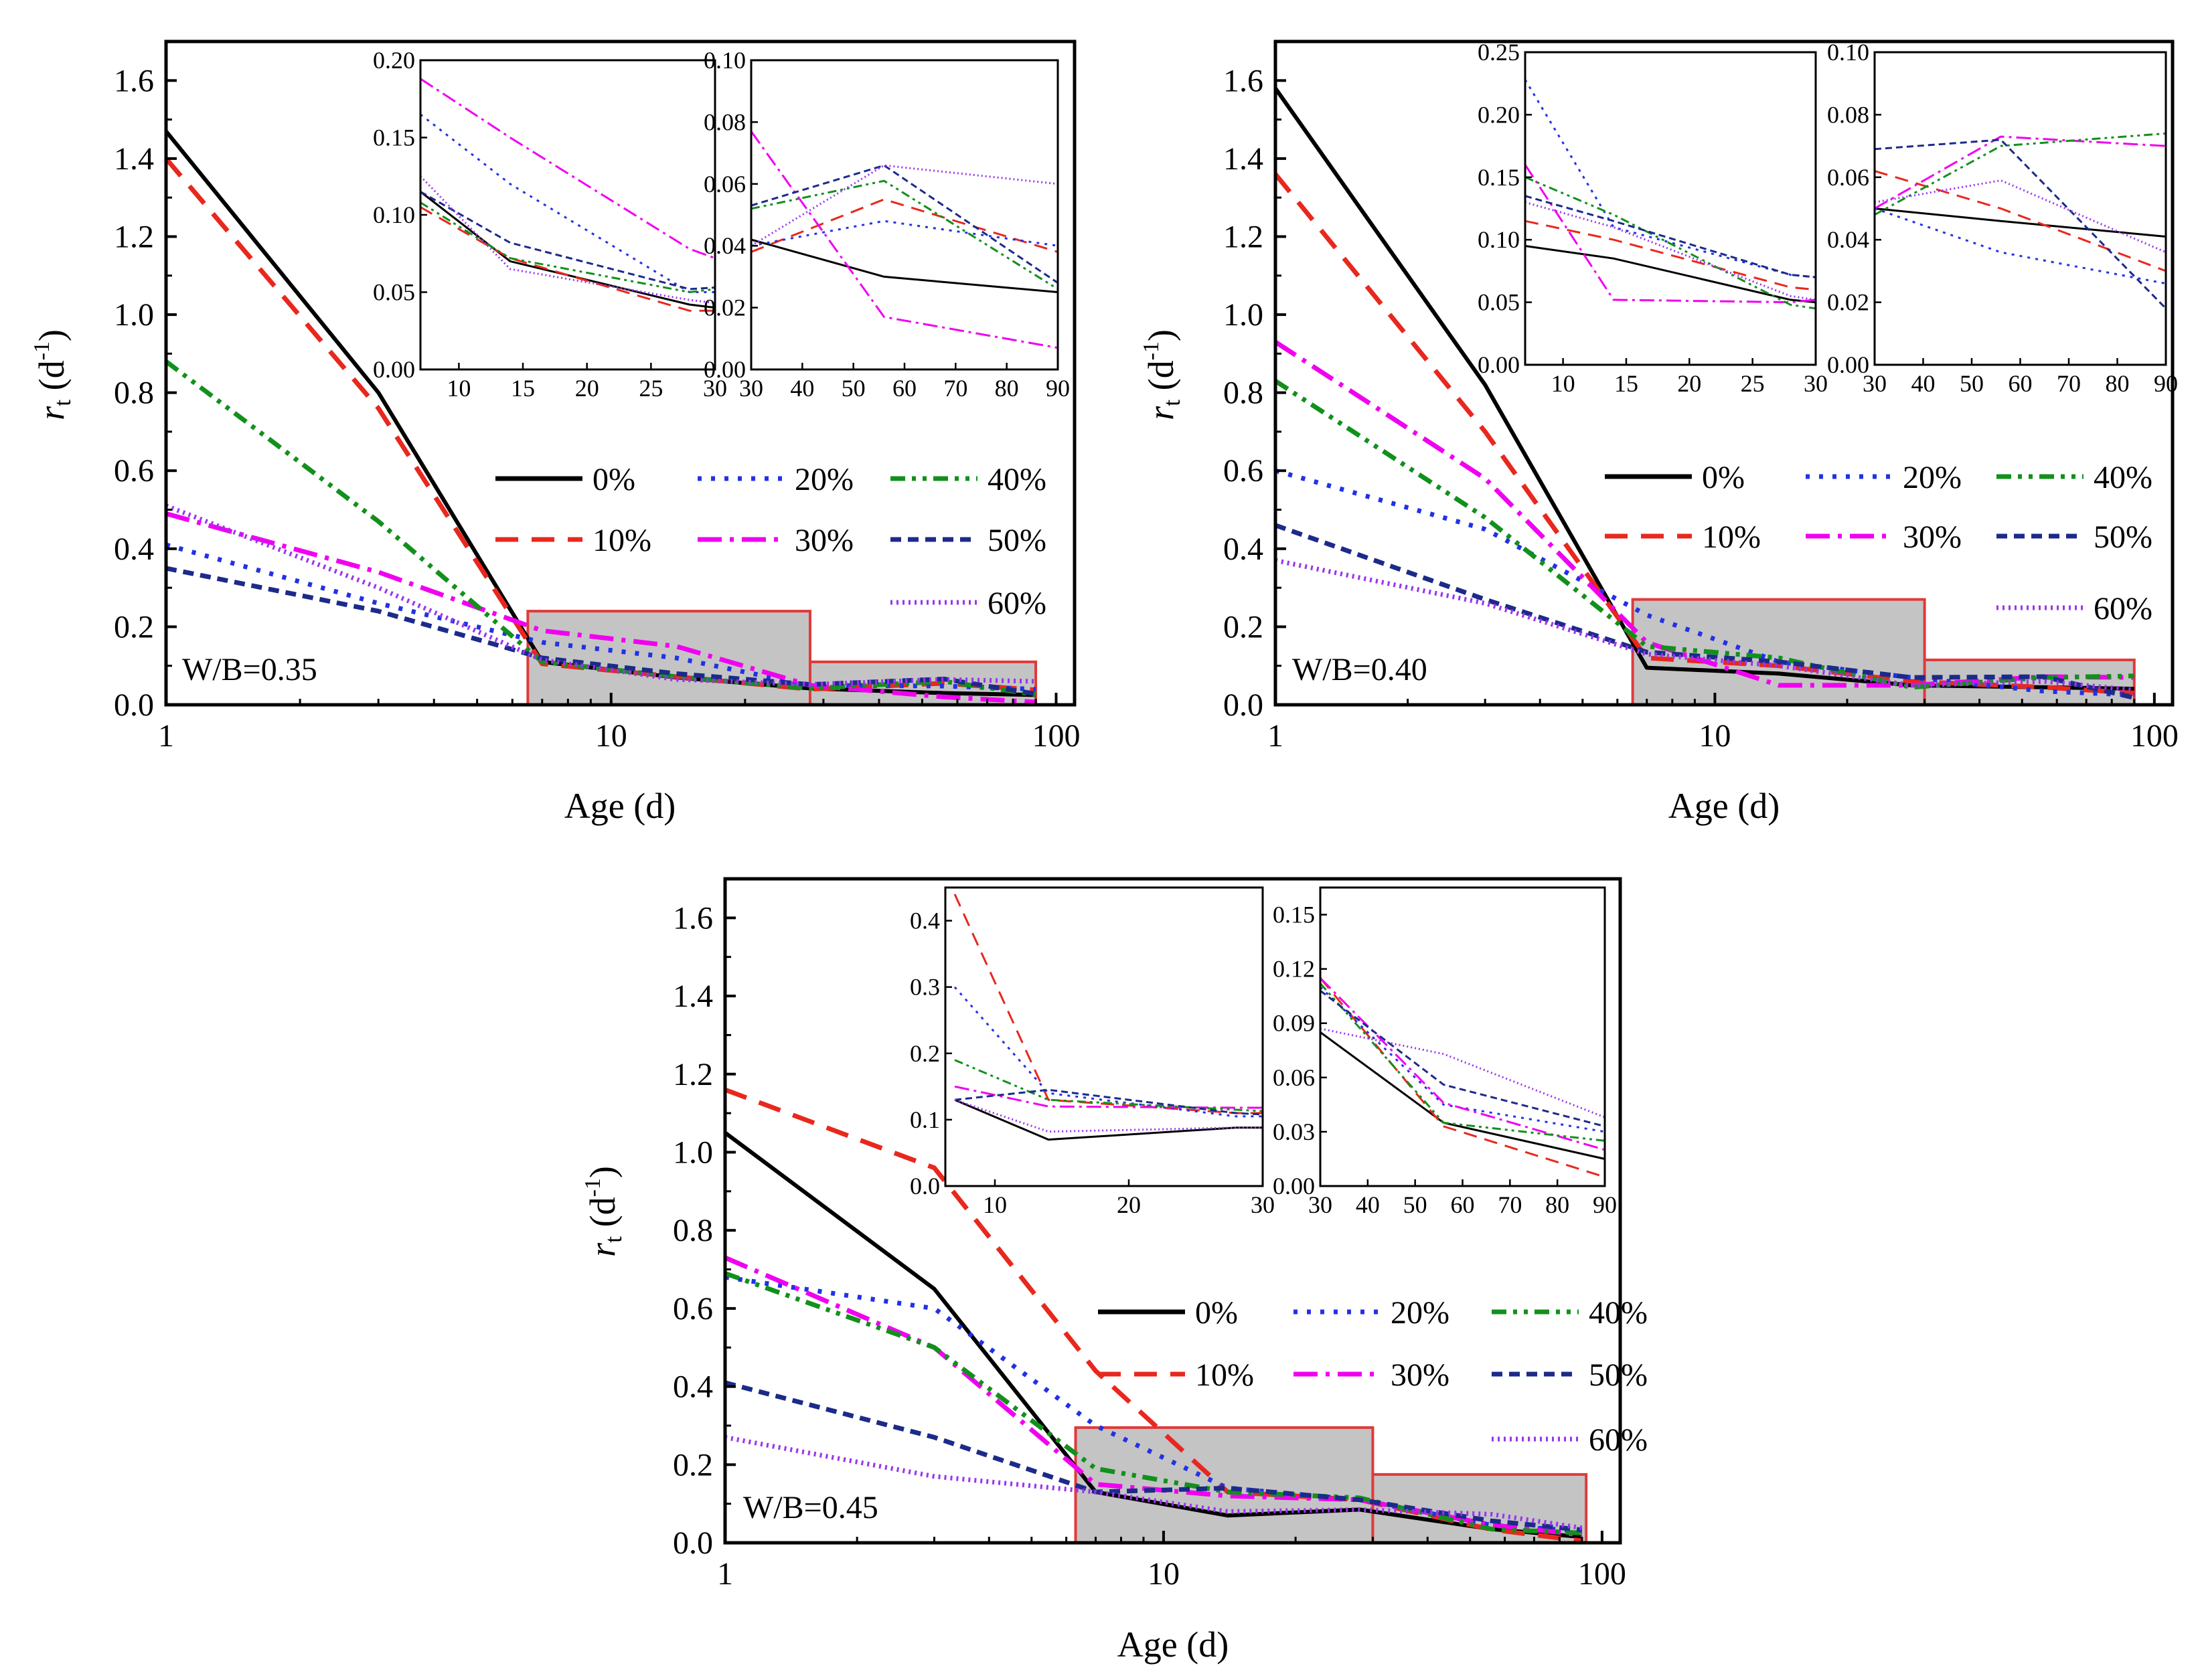 This screenshot has width=2200, height=1680. I want to click on inset-1: 0.00 0.03 0.06 0.09 0.12 0.15 30 40 50 60 70 80 90, so click(1445, 1052).